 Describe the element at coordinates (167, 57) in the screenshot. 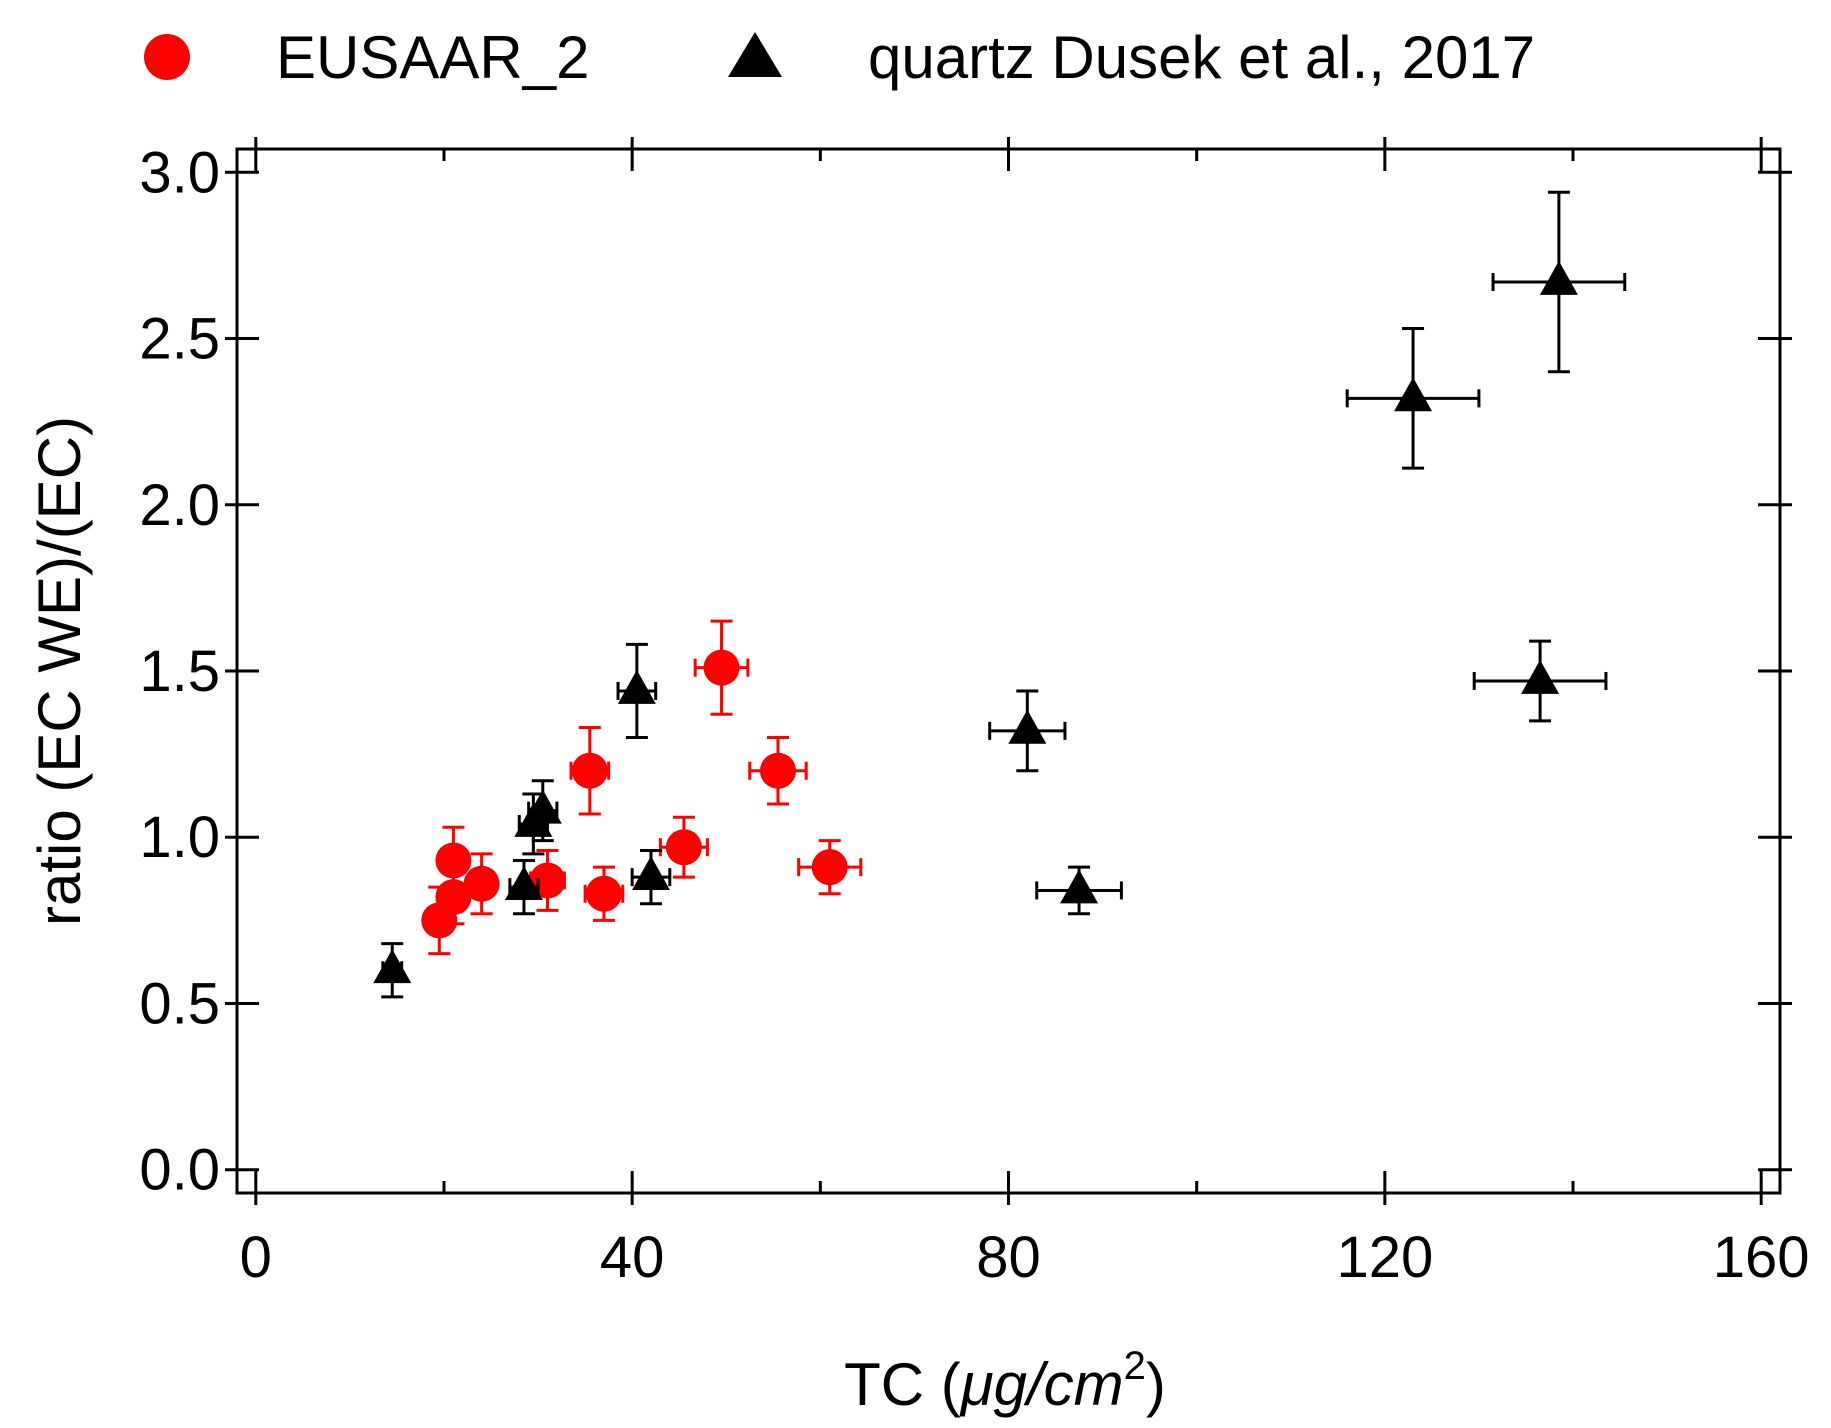

I see `legend-marker-eusaar` at that location.